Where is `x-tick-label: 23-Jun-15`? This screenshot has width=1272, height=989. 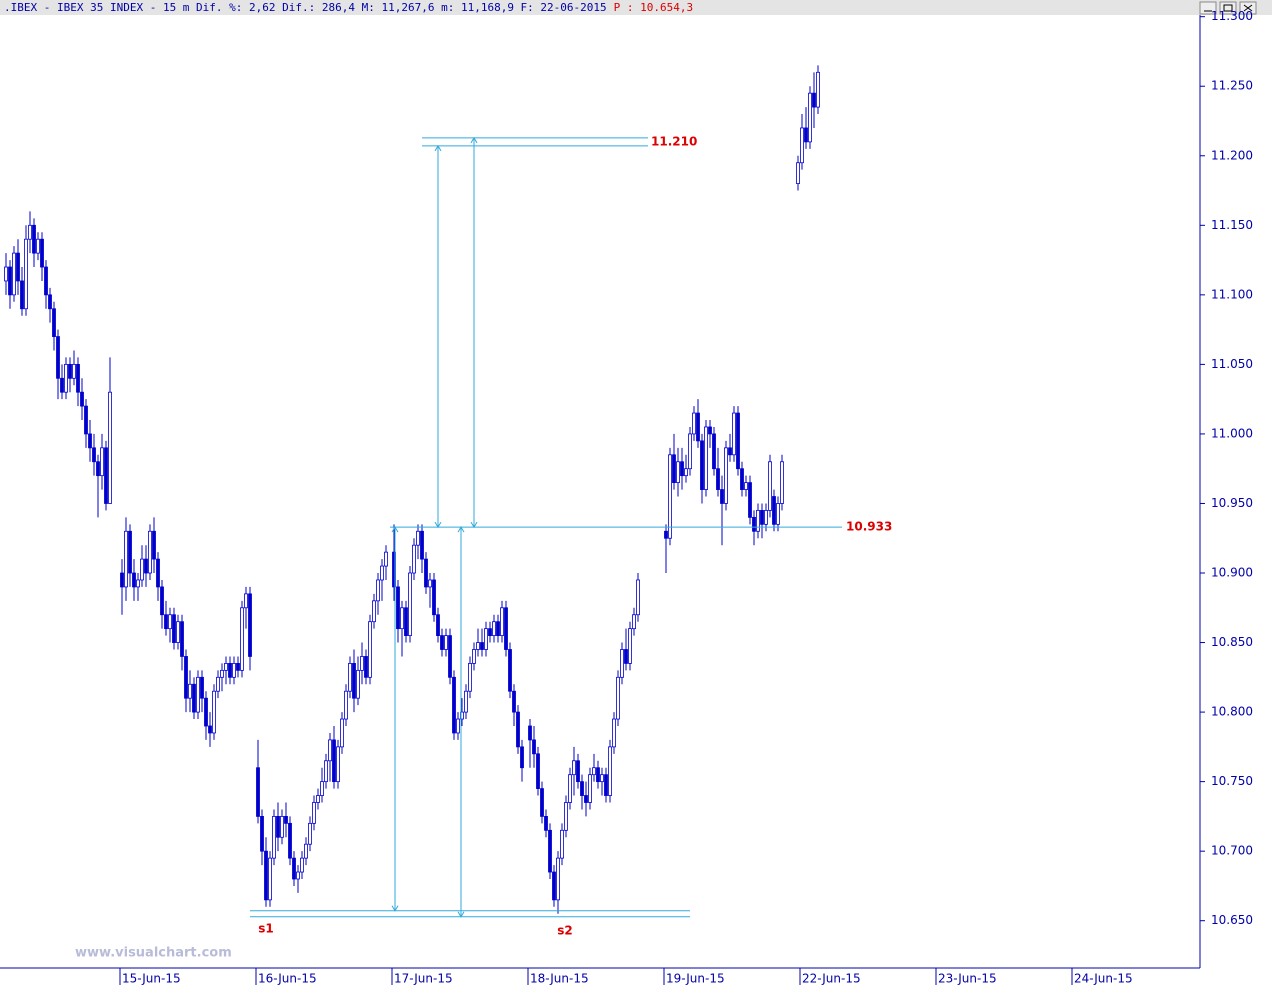
x-tick-label: 23-Jun-15 is located at coordinates (967, 979).